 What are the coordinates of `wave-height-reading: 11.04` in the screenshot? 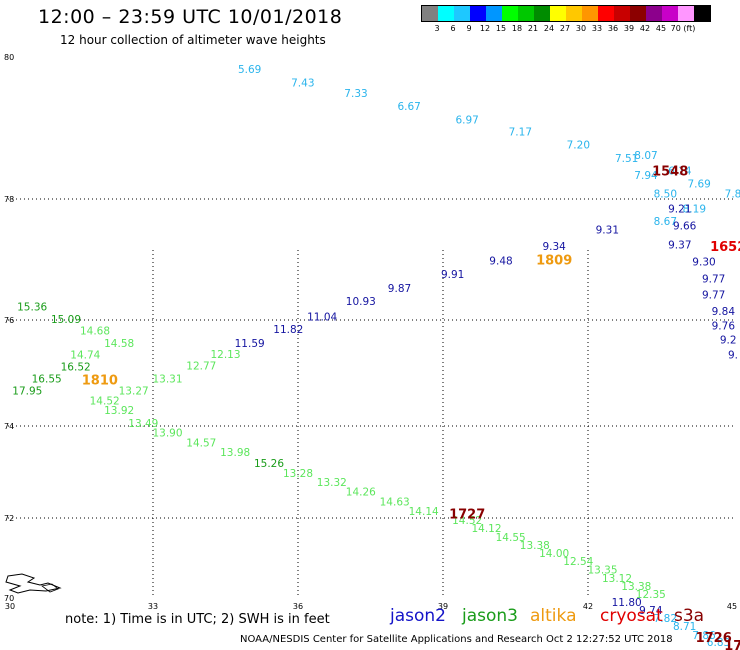 It's located at (322, 317).